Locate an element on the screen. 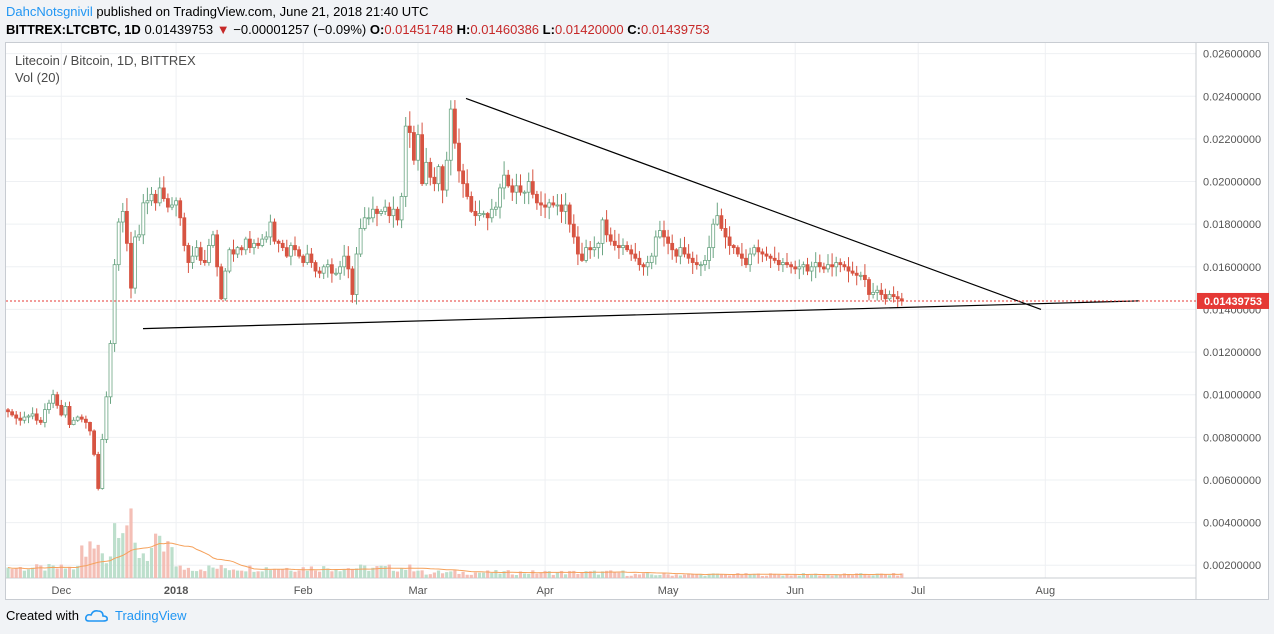  x-tick-label: Apr is located at coordinates (545, 591).